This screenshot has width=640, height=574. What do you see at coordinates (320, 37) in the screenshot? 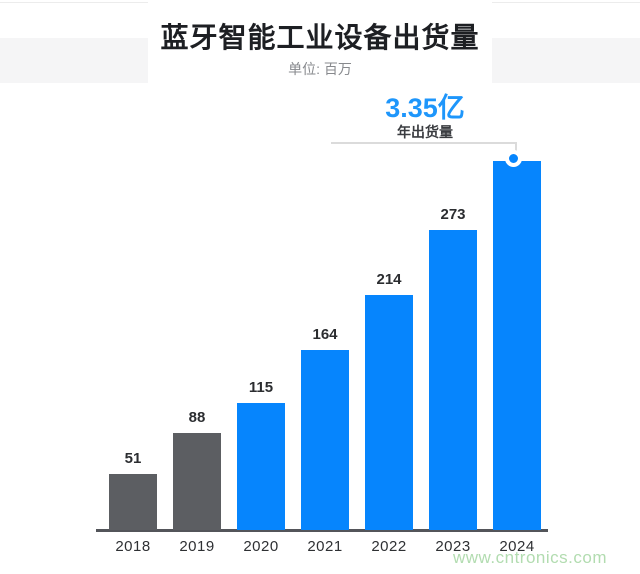
I see `chart-title: 蓝牙智能工业设备出货量` at bounding box center [320, 37].